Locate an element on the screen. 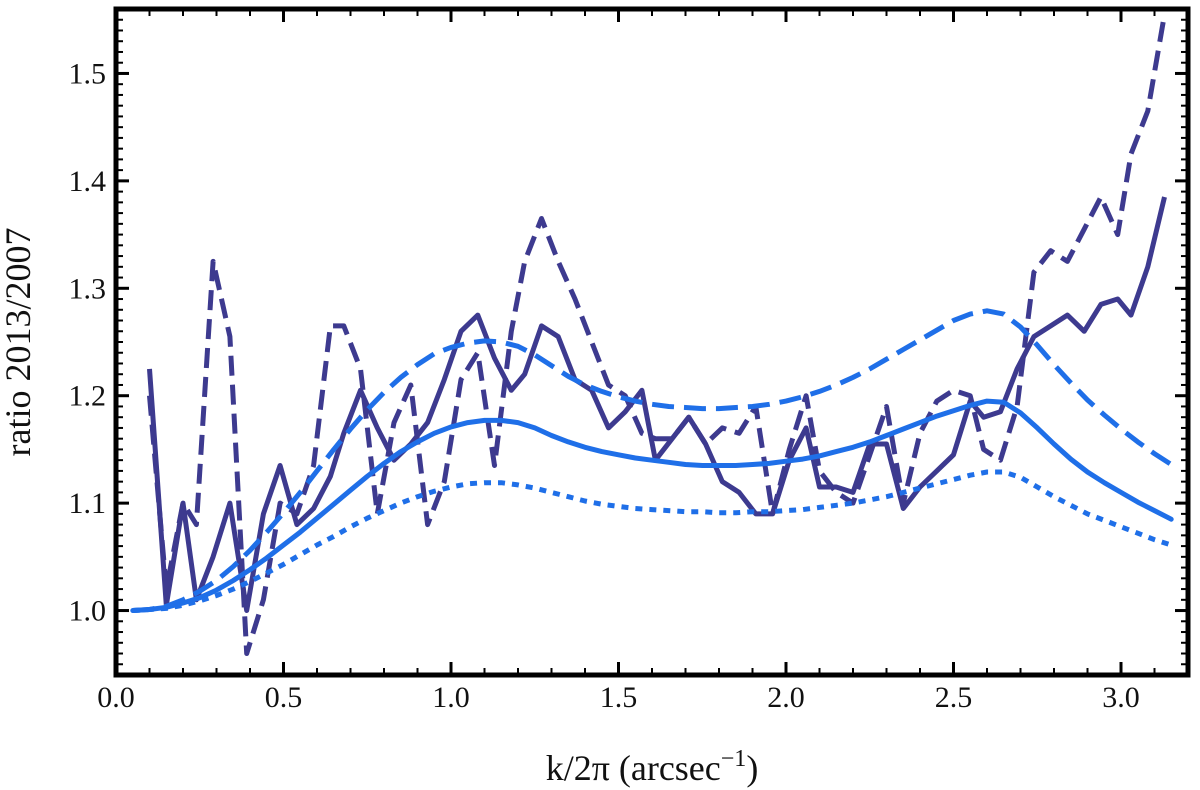 Image resolution: width=1200 pixels, height=790 pixels. x-axis-label: k/2π (arcsec−1) is located at coordinates (652, 767).